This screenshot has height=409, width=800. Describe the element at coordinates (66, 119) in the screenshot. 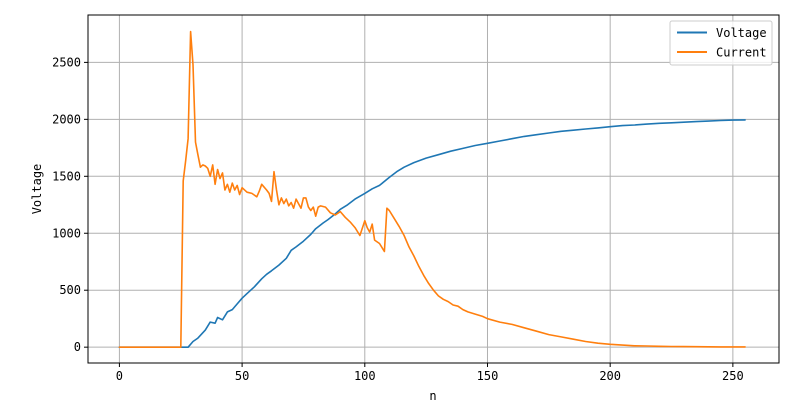

I see `y-tick-label: 2000` at that location.